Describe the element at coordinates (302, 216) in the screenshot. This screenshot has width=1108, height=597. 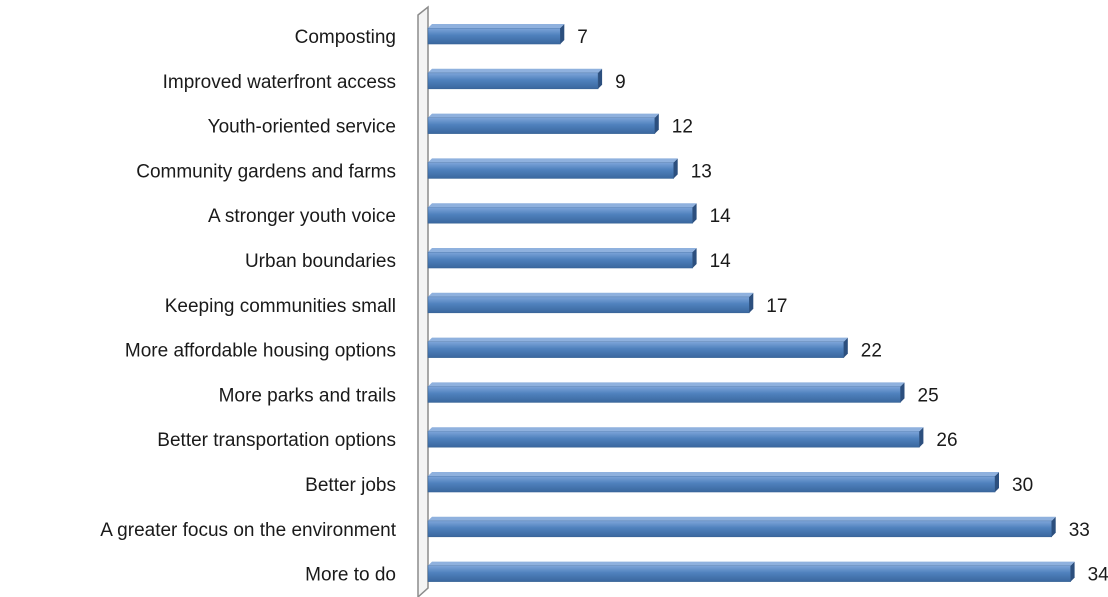
I see `category-label: A stronger youth voice` at that location.